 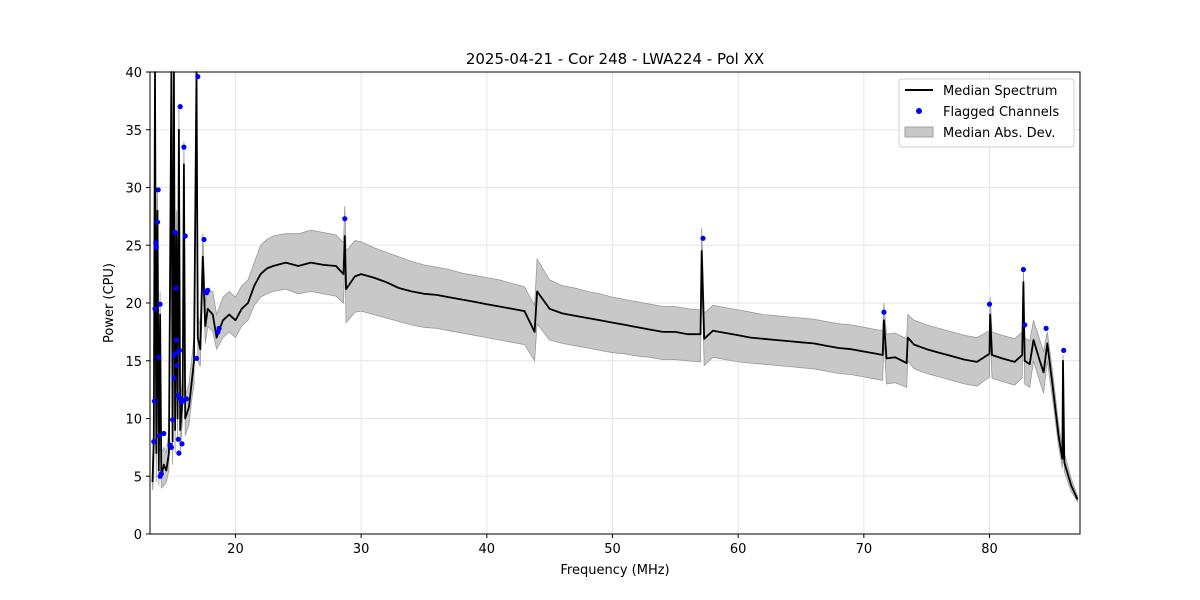 I want to click on x-tick-label: 20, so click(x=235, y=549).